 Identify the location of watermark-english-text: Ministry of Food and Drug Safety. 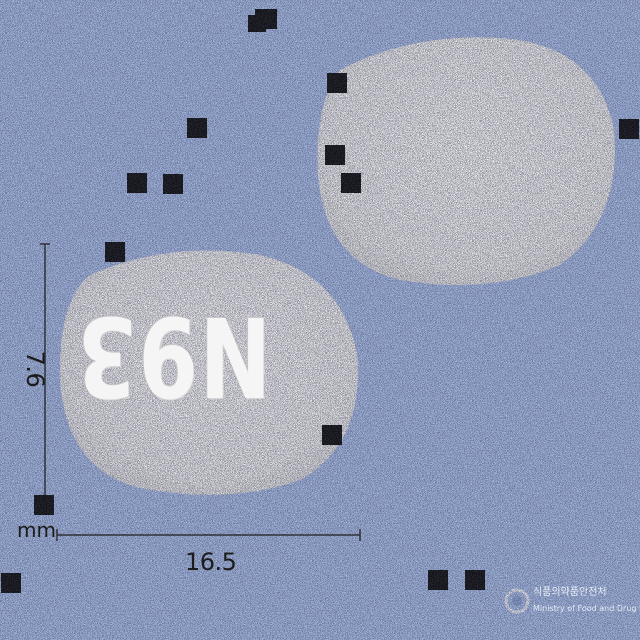
(586, 608).